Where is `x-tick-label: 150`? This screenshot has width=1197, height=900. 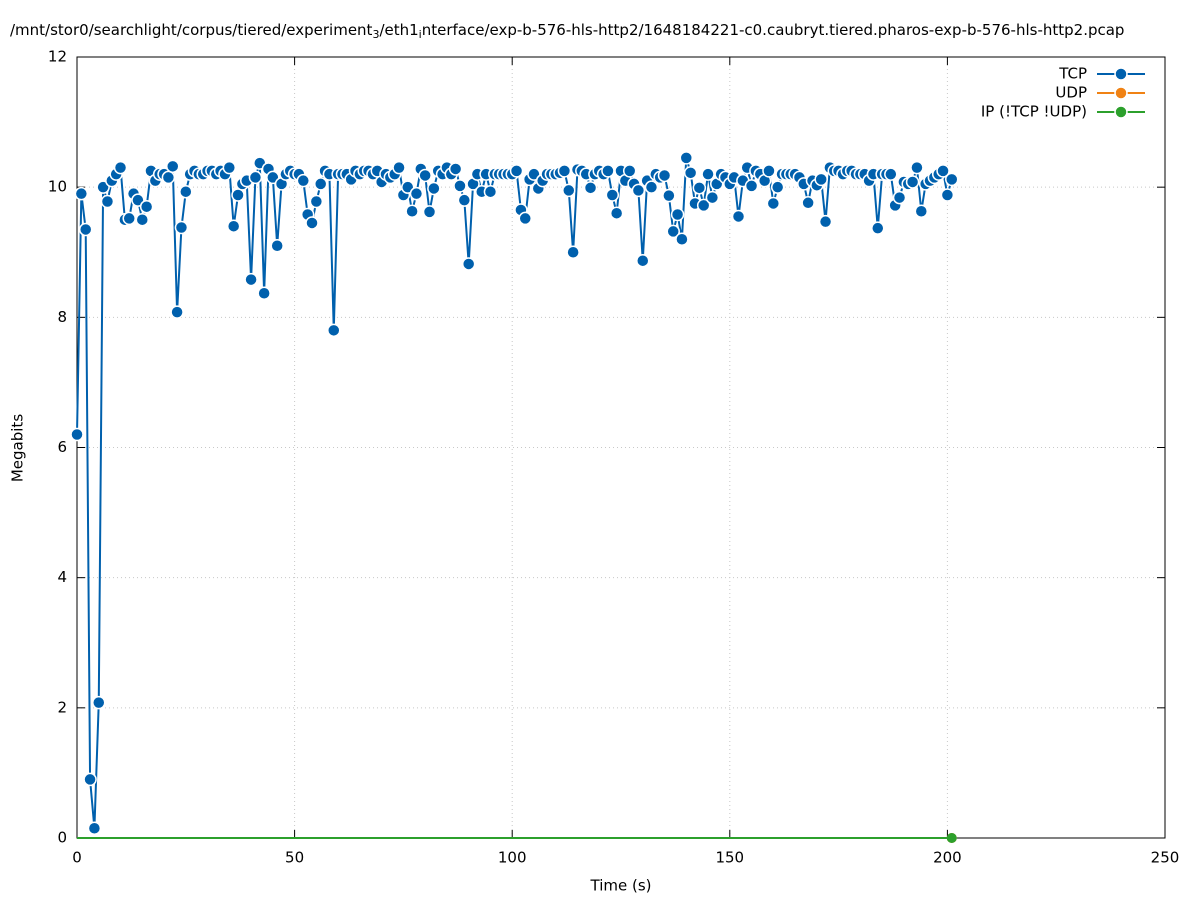
x-tick-label: 150 is located at coordinates (729, 858).